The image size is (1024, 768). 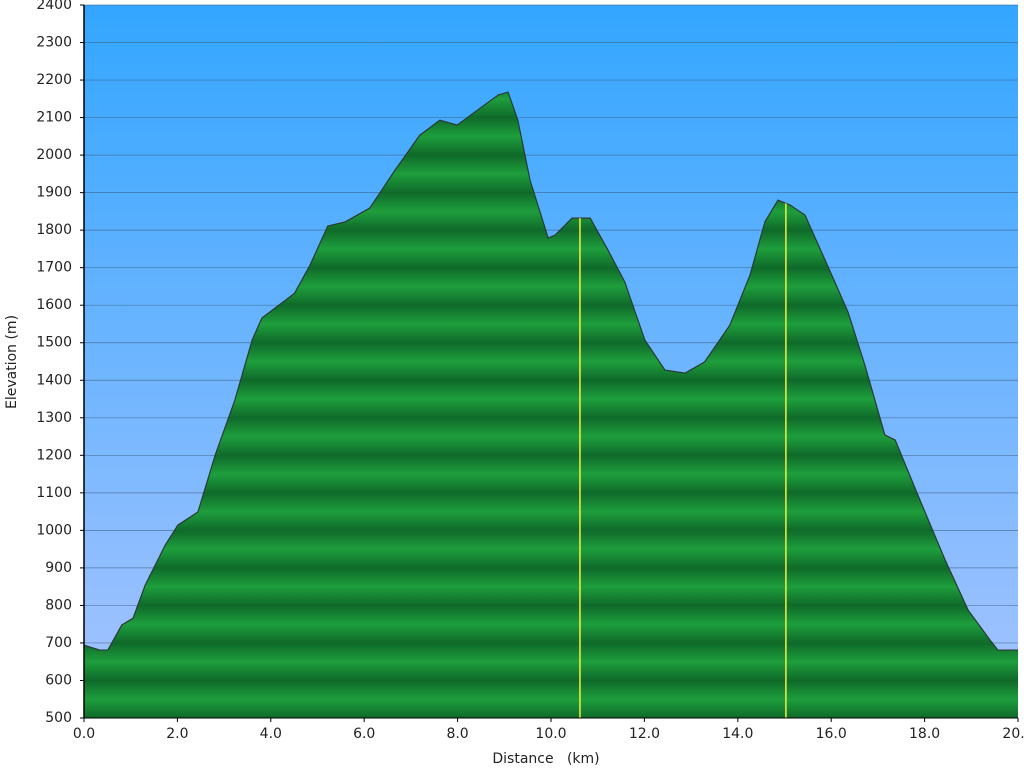 What do you see at coordinates (644, 734) in the screenshot?
I see `x-tick-label: 12.0` at bounding box center [644, 734].